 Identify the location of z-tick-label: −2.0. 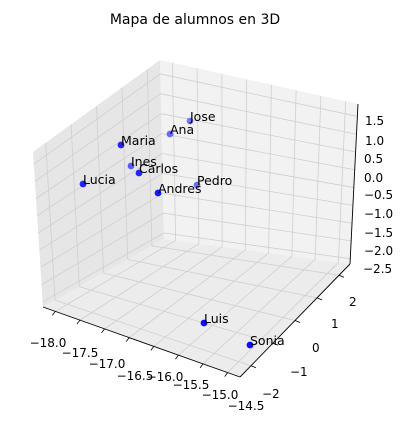
(378, 251).